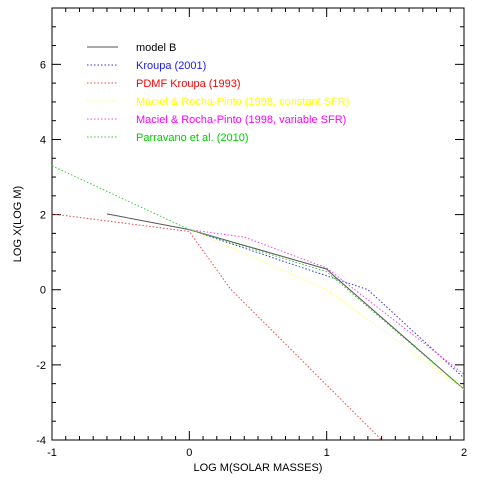 Image resolution: width=491 pixels, height=491 pixels. Describe the element at coordinates (43, 65) in the screenshot. I see `y-tick-label: 6` at that location.